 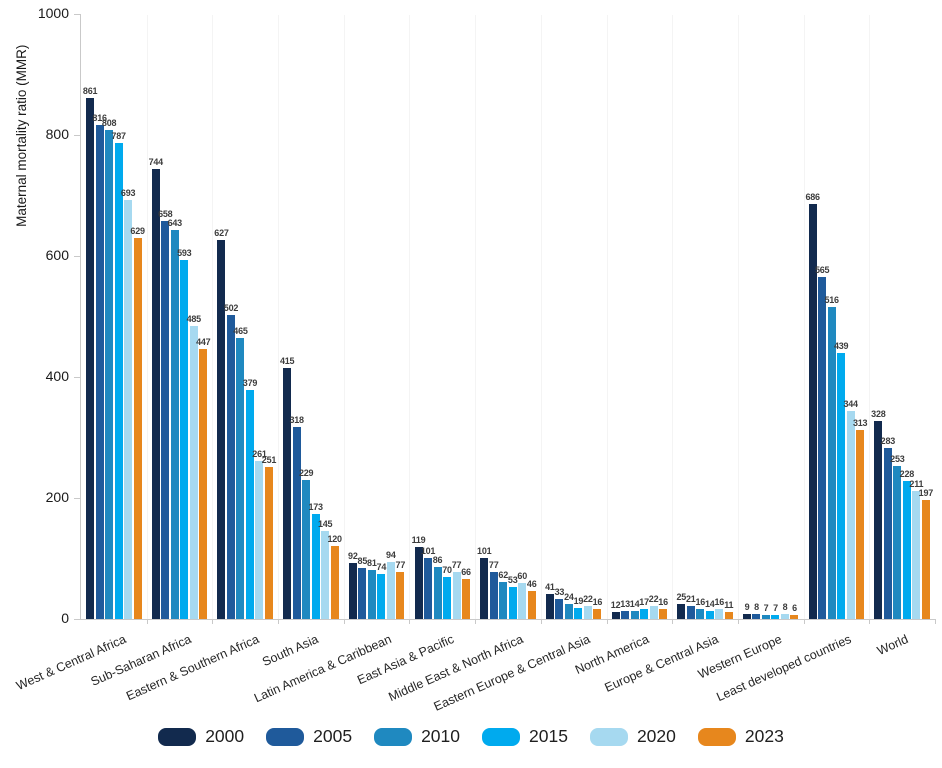 I want to click on y-axis-tick-label: 1000, so click(x=53, y=13).